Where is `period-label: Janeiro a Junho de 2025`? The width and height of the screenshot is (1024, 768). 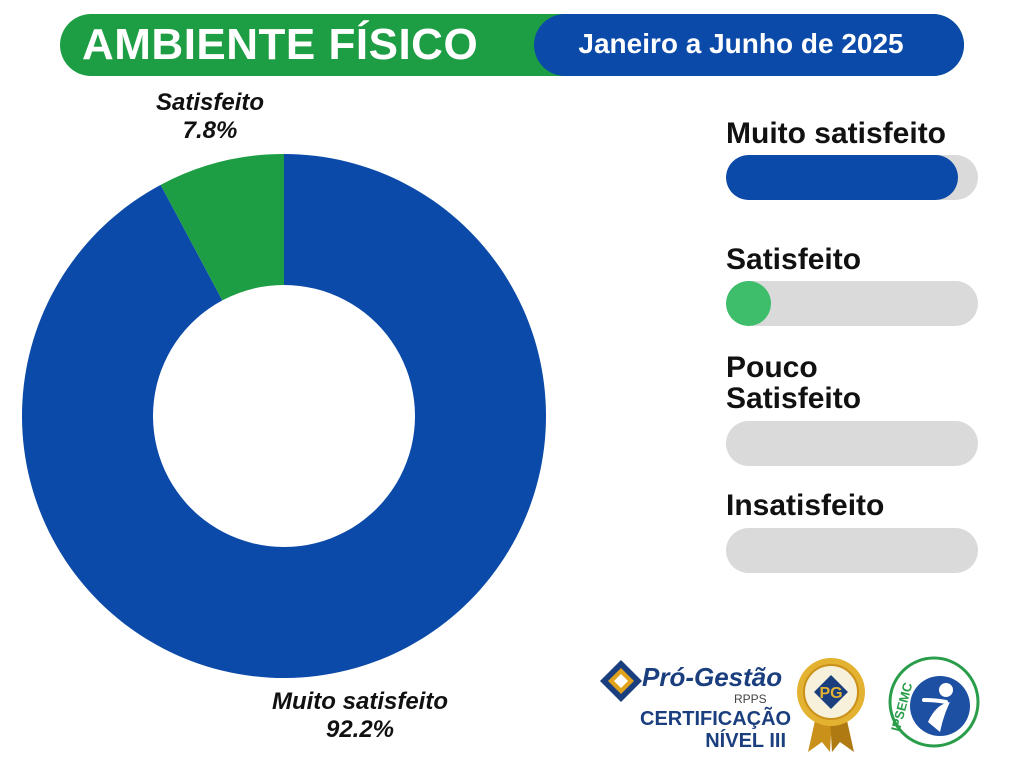
period-label: Janeiro a Junho de 2025 is located at coordinates (741, 43).